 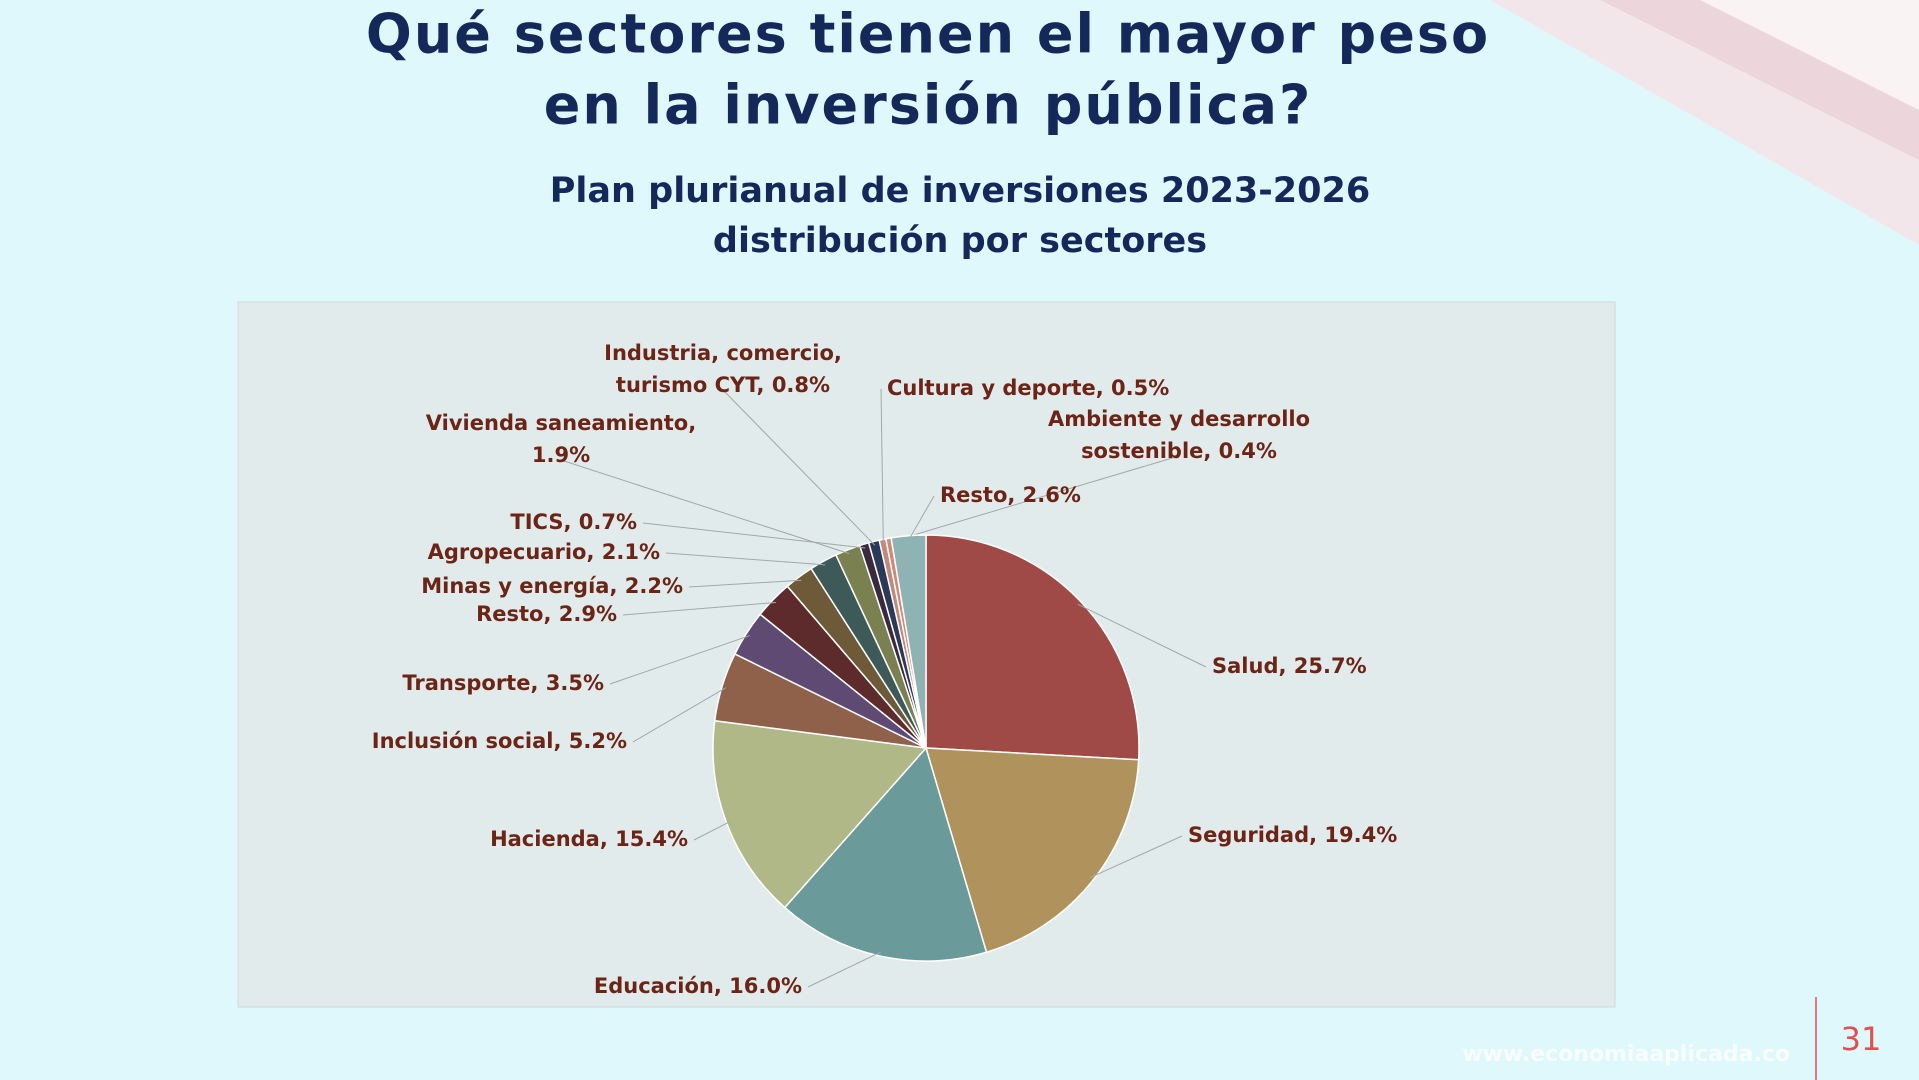 What do you see at coordinates (503, 683) in the screenshot?
I see `data-label: Transporte, 3.5%` at bounding box center [503, 683].